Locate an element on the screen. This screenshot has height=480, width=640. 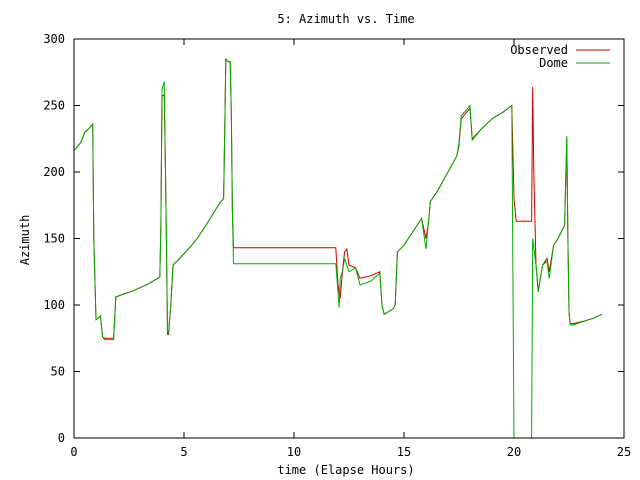
y-tick-label: 0 is located at coordinates (61, 438).